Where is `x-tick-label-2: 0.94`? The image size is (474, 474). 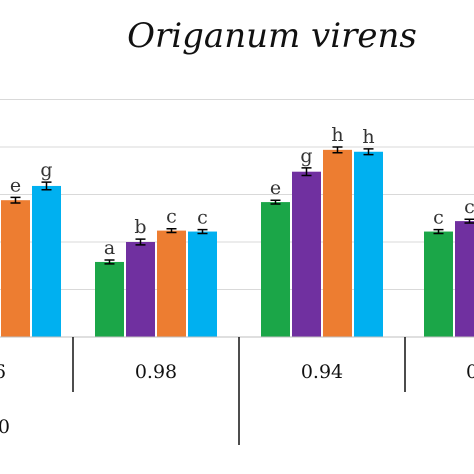
x-tick-label-2: 0.94 is located at coordinates (322, 372).